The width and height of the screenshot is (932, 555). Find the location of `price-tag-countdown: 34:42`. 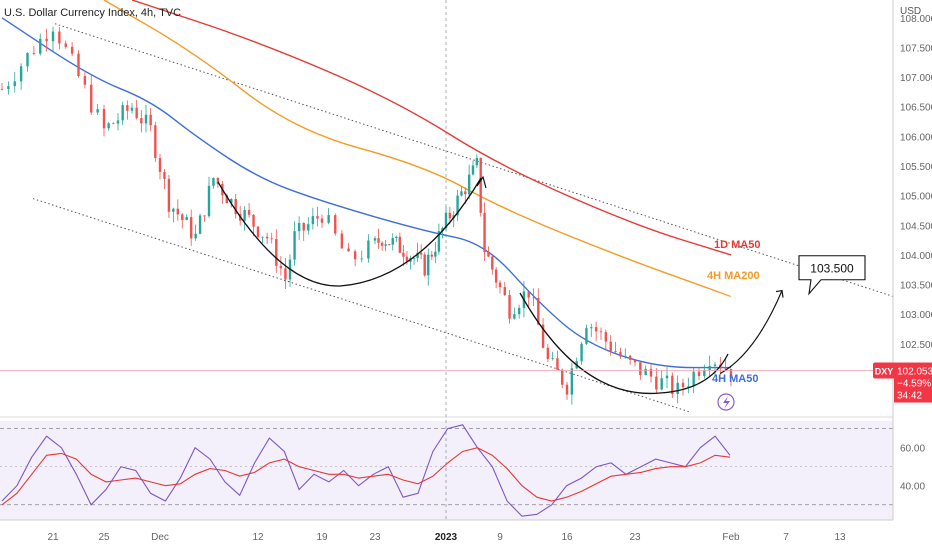

price-tag-countdown: 34:42 is located at coordinates (909, 396).